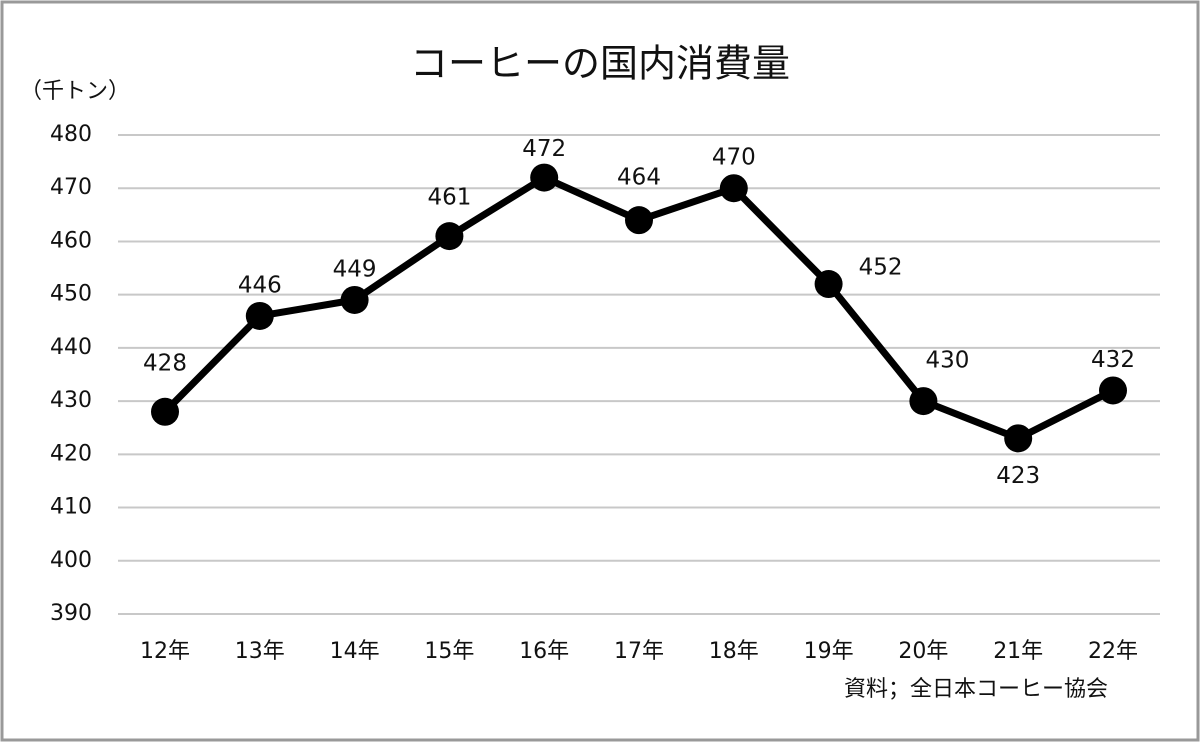 Image resolution: width=1200 pixels, height=742 pixels. What do you see at coordinates (639, 178) in the screenshot?
I see `value-label: 464` at bounding box center [639, 178].